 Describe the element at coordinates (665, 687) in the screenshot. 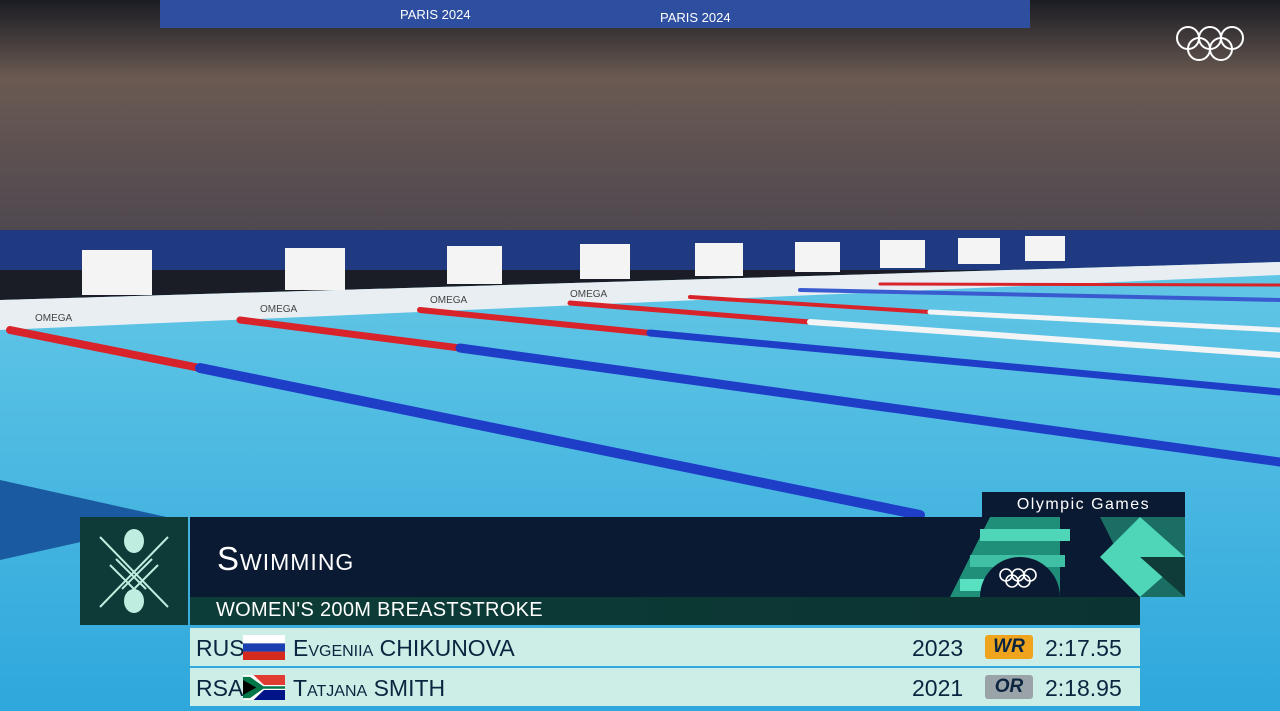

I see `record-row: RSA Tatjana SMITH 2021 OR 2:18.95` at that location.